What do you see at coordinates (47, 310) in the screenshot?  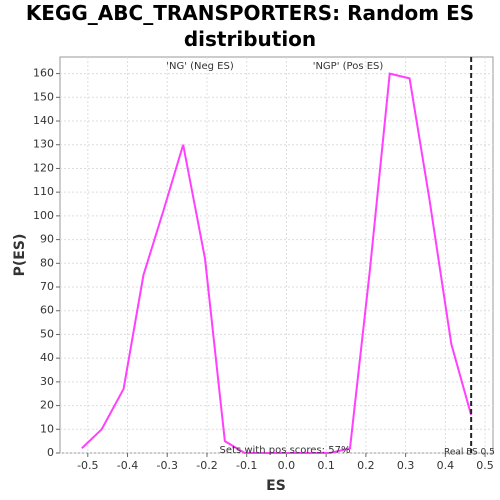 I see `y-tick-label: 60` at bounding box center [47, 310].